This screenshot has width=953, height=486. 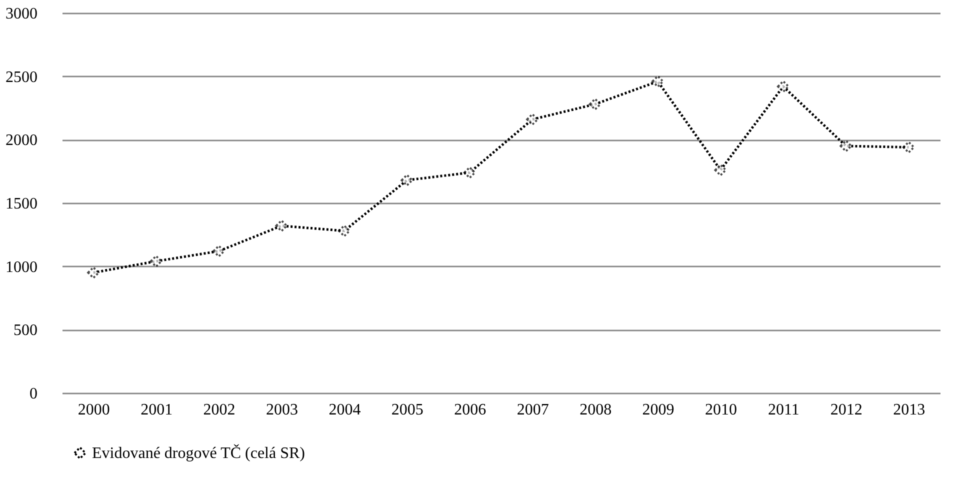 What do you see at coordinates (26, 331) in the screenshot?
I see `y-tick-label: 500` at bounding box center [26, 331].